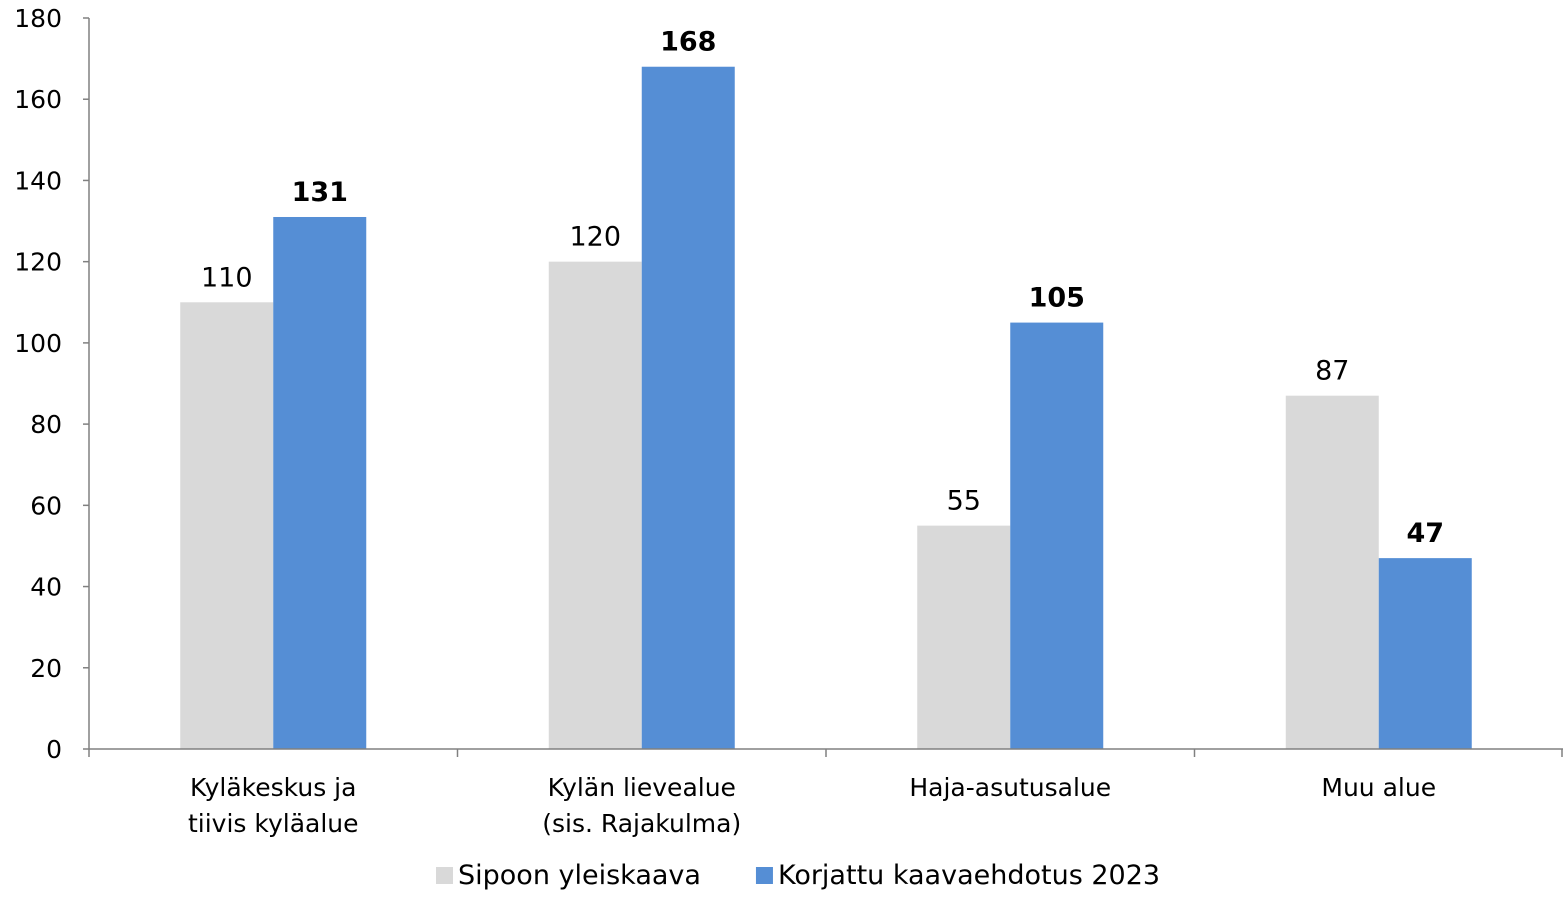 Image resolution: width=1566 pixels, height=901 pixels. What do you see at coordinates (227, 277) in the screenshot?
I see `data-label: 110` at bounding box center [227, 277].